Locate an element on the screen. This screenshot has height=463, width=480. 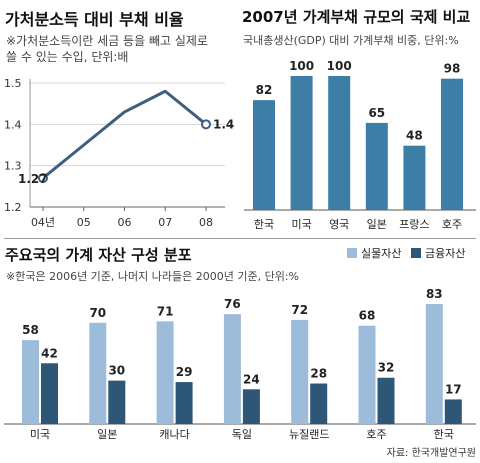
bar-value-label: 76 is located at coordinates (232, 304).